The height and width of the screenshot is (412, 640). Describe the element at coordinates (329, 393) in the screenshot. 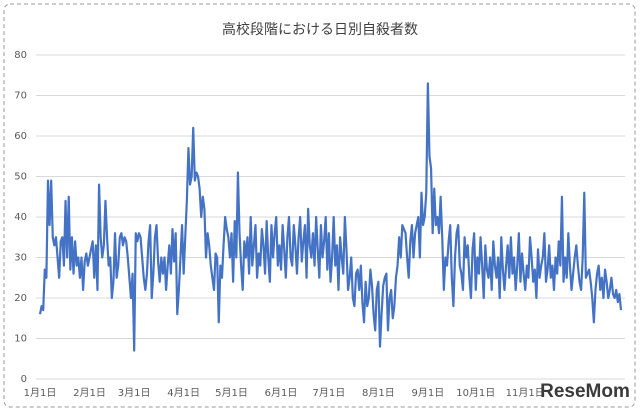

I see `x-tick-label: 7月1日` at that location.